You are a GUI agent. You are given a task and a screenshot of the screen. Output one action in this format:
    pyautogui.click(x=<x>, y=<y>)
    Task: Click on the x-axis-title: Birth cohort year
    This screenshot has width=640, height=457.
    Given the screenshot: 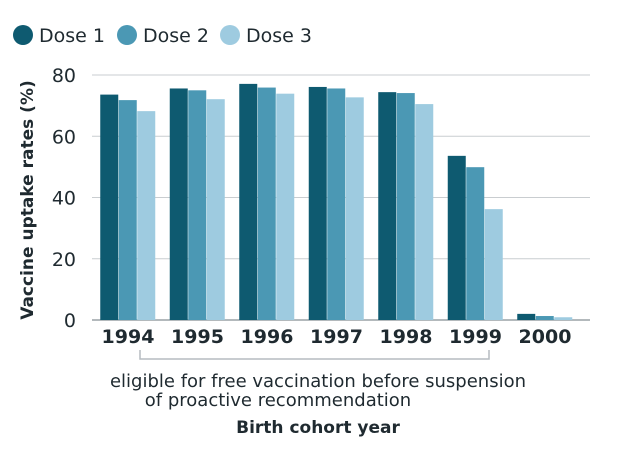 What is the action you would take?
    pyautogui.click(x=318, y=428)
    